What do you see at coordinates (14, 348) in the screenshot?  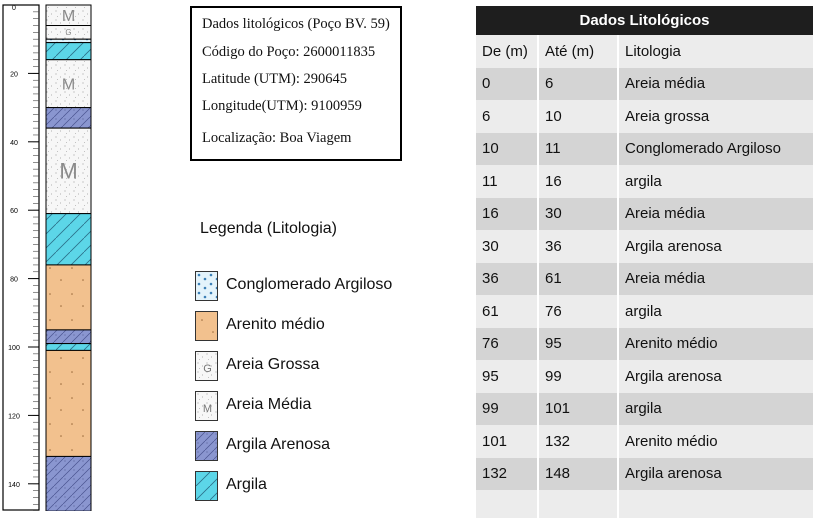 I see `depth-tick-label: 100` at bounding box center [14, 348].